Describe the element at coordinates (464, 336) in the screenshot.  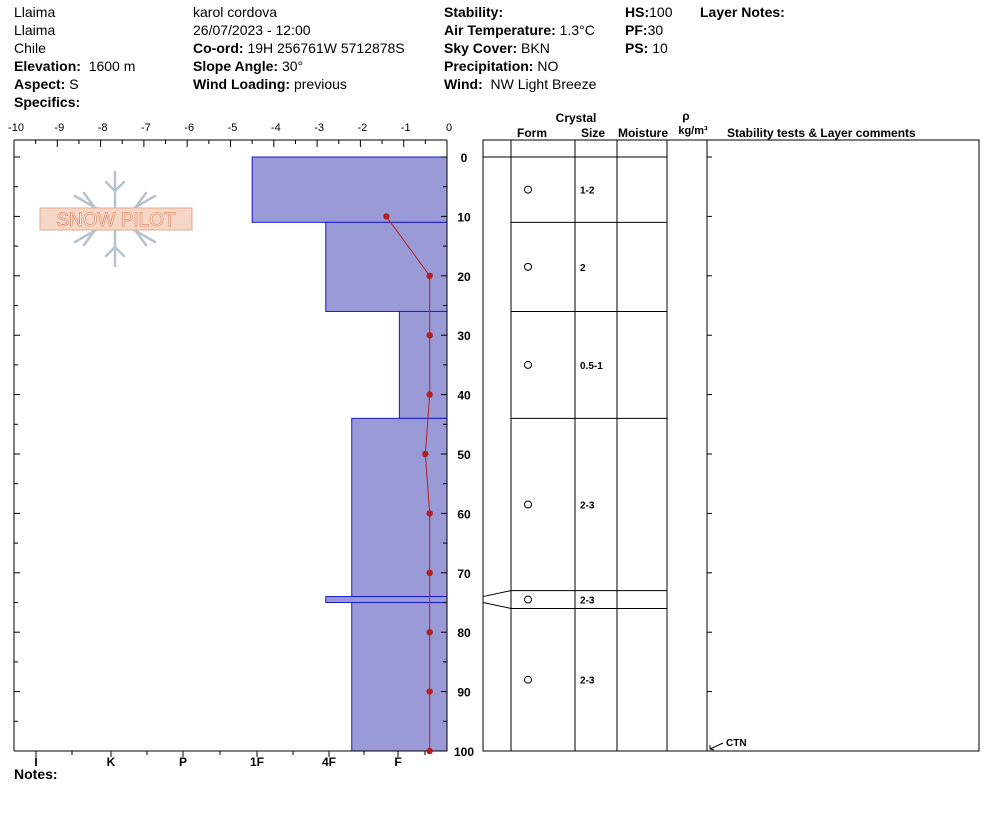
I see `depth-tick-label: 30` at that location.